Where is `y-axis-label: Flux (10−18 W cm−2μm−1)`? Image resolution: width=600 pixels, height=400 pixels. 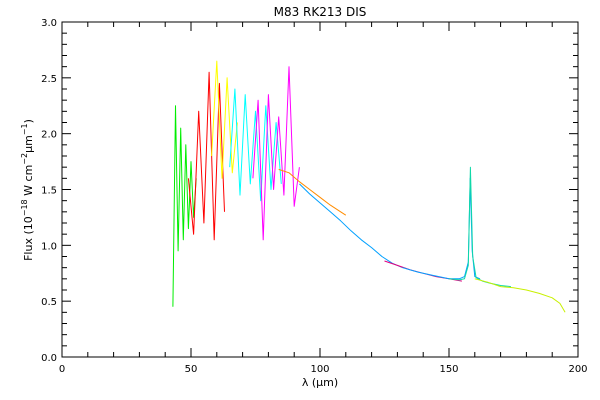
y-axis-label: Flux (10−18 W cm−2μm−1) is located at coordinates (27, 190).